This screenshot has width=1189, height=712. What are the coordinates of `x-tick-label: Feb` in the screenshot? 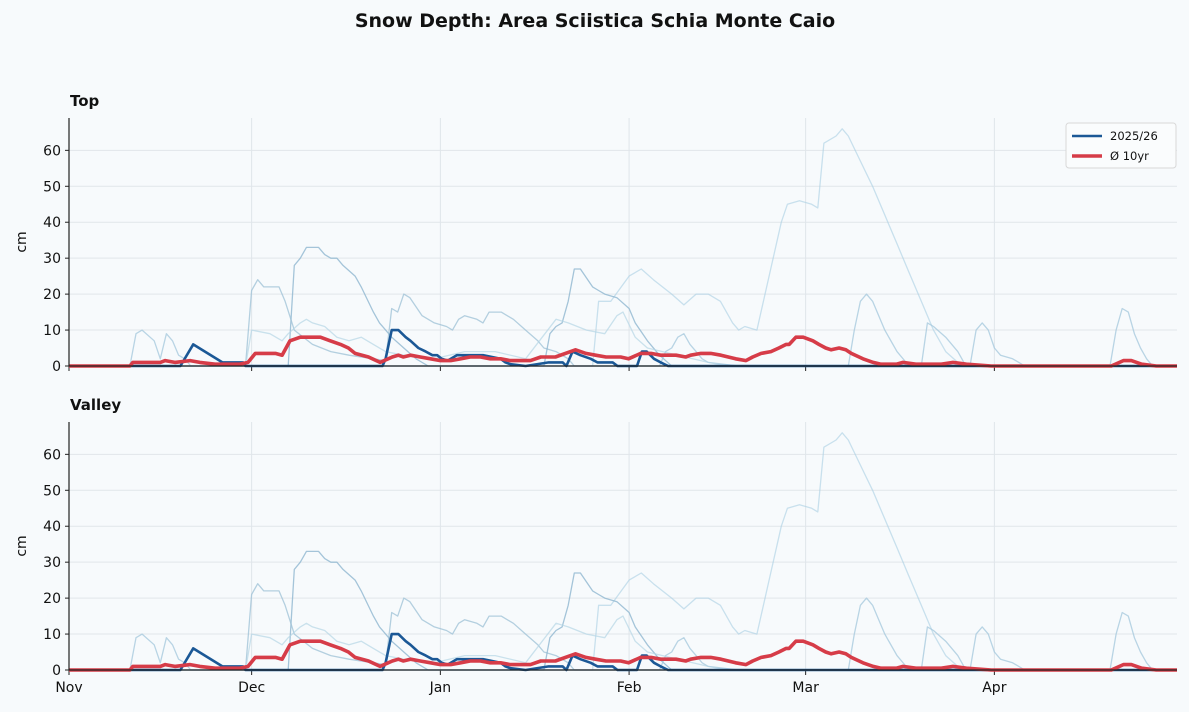 It's located at (629, 688).